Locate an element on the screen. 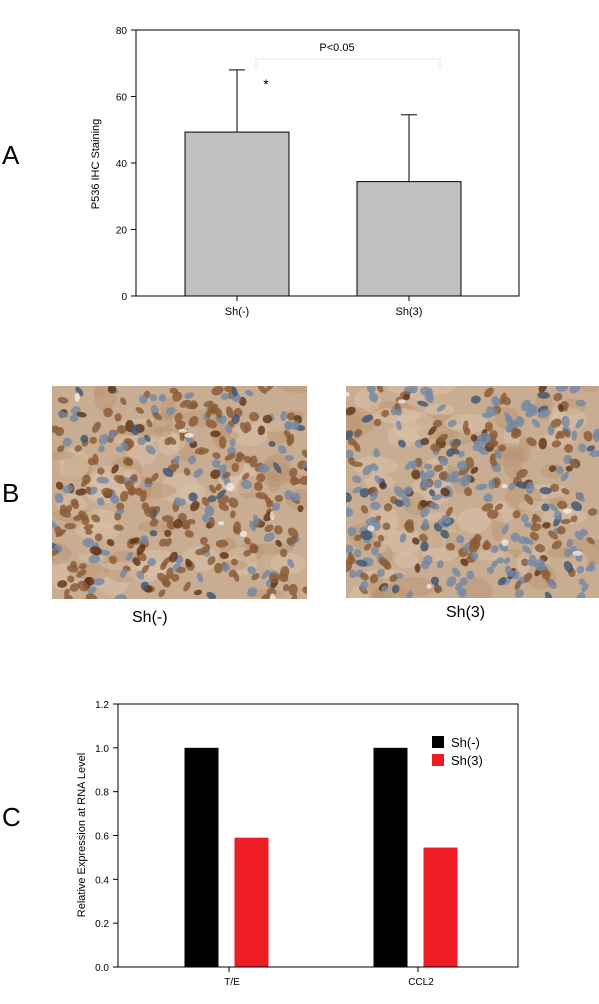 The width and height of the screenshot is (599, 1004). panel-letter-a: A is located at coordinates (11, 155).